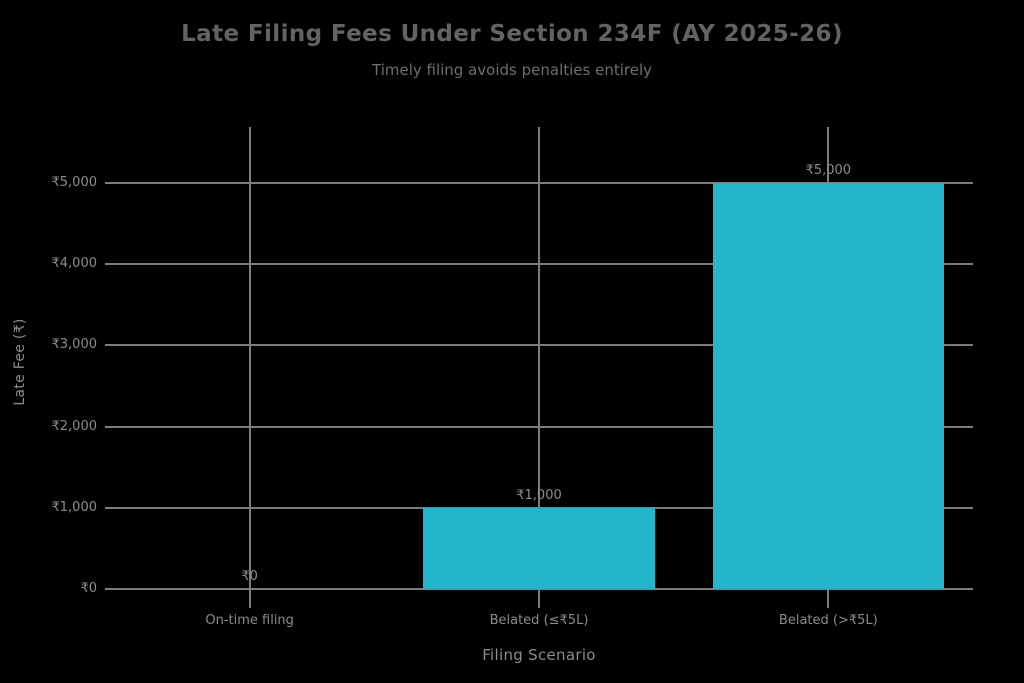 The image size is (1024, 683). Describe the element at coordinates (249, 576) in the screenshot. I see `bar-data-label: ₹0` at that location.